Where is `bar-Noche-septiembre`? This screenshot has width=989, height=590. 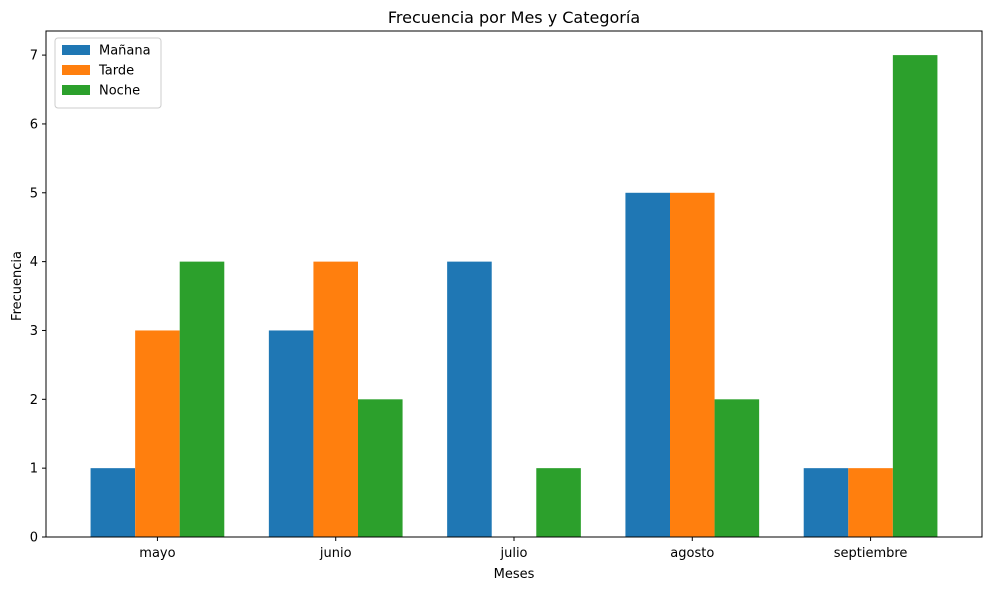
bar-Noche-septiembre is located at coordinates (915, 296).